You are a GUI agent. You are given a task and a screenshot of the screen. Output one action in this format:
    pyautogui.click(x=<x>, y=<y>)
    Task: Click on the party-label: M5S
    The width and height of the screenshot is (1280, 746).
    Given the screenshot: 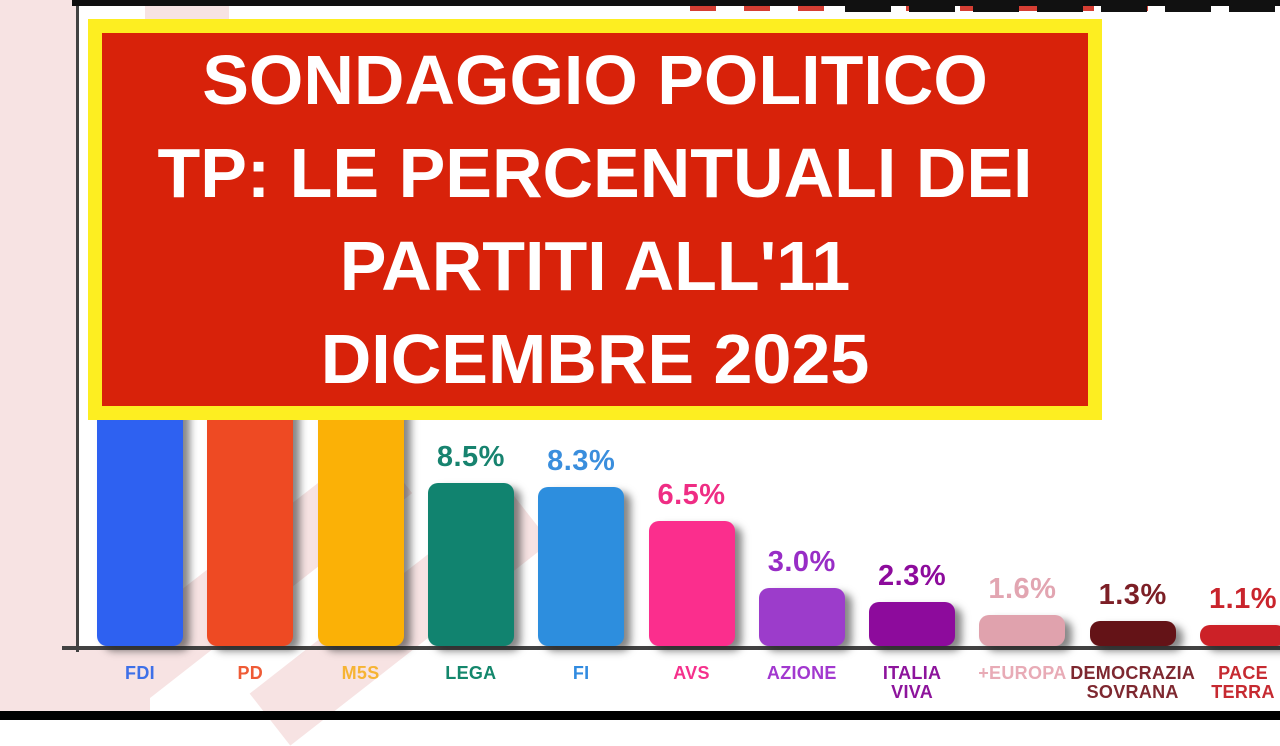 What is the action you would take?
    pyautogui.click(x=360, y=673)
    